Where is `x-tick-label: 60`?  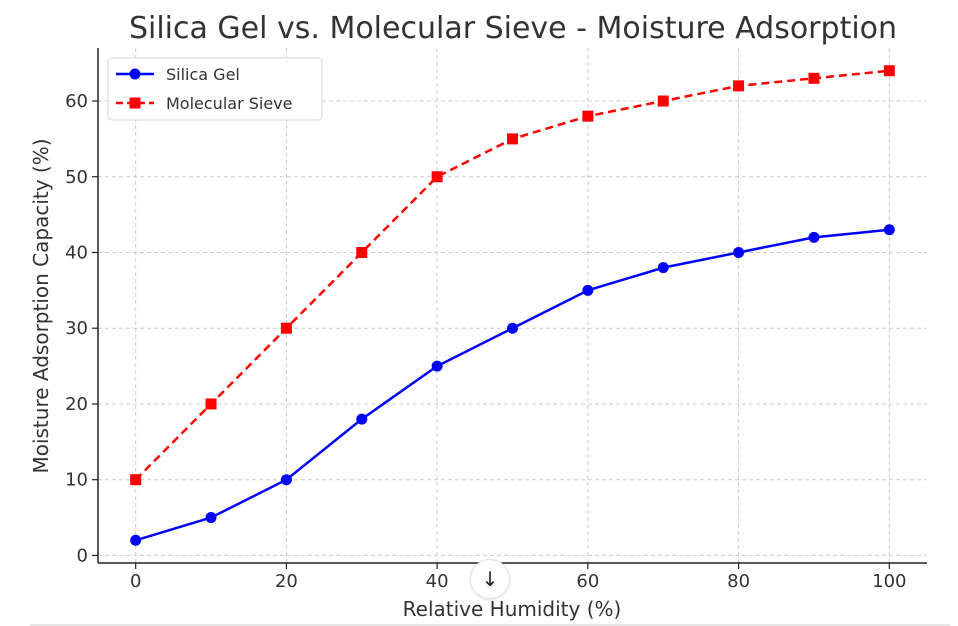
x-tick-label: 60 is located at coordinates (587, 581).